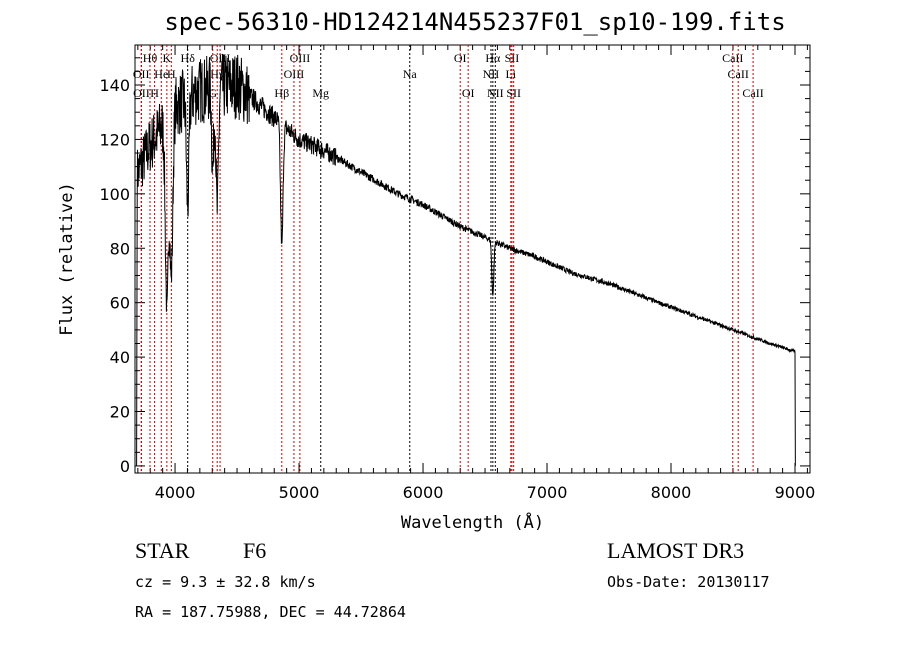 This screenshot has height=649, width=900. Describe the element at coordinates (114, 194) in the screenshot. I see `y-tick-label: 100` at that location.